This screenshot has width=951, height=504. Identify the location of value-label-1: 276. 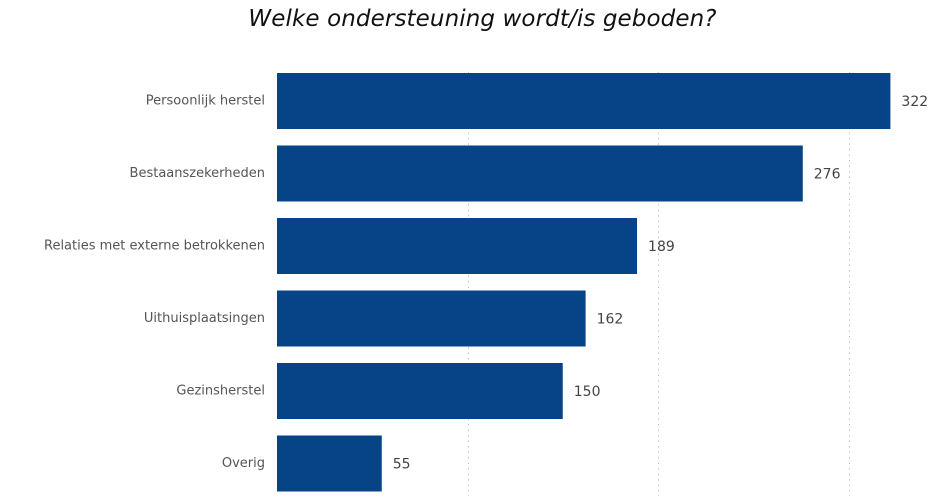
(827, 175).